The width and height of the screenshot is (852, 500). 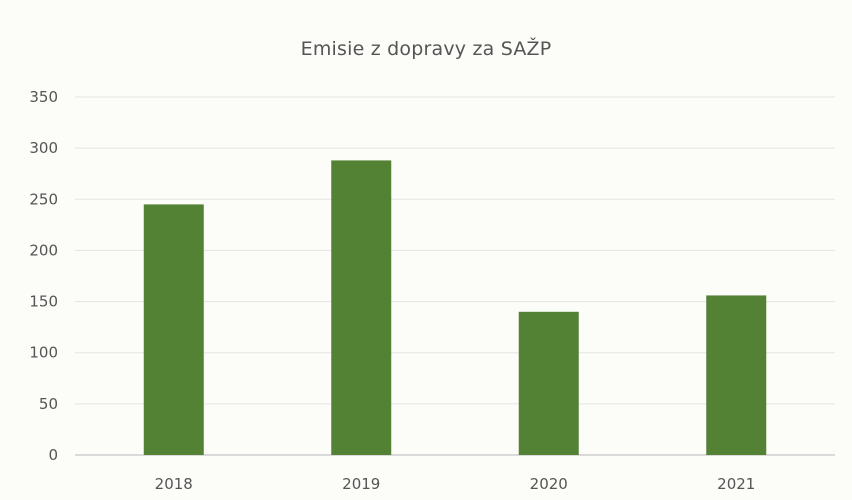 What do you see at coordinates (548, 383) in the screenshot?
I see `bar-2020` at bounding box center [548, 383].